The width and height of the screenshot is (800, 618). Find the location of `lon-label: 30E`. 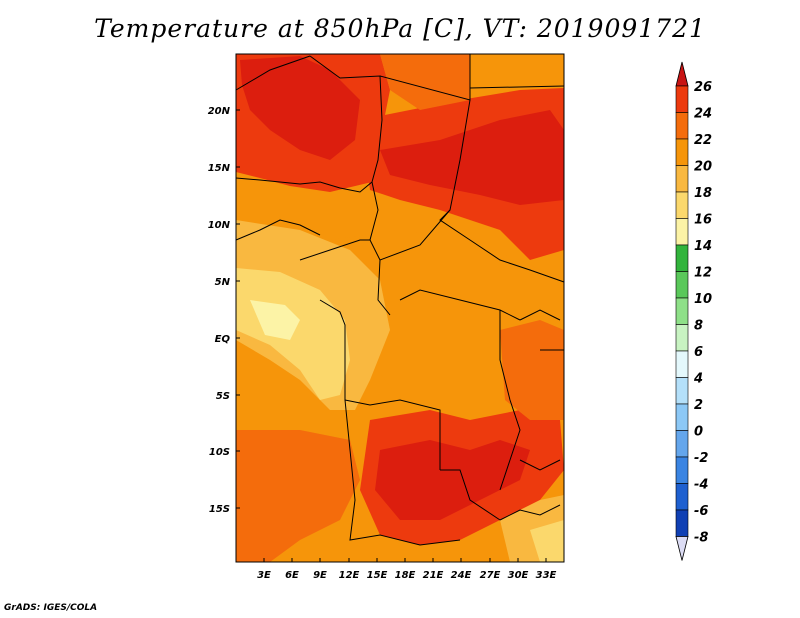

lon-label: 30E is located at coordinates (518, 575).